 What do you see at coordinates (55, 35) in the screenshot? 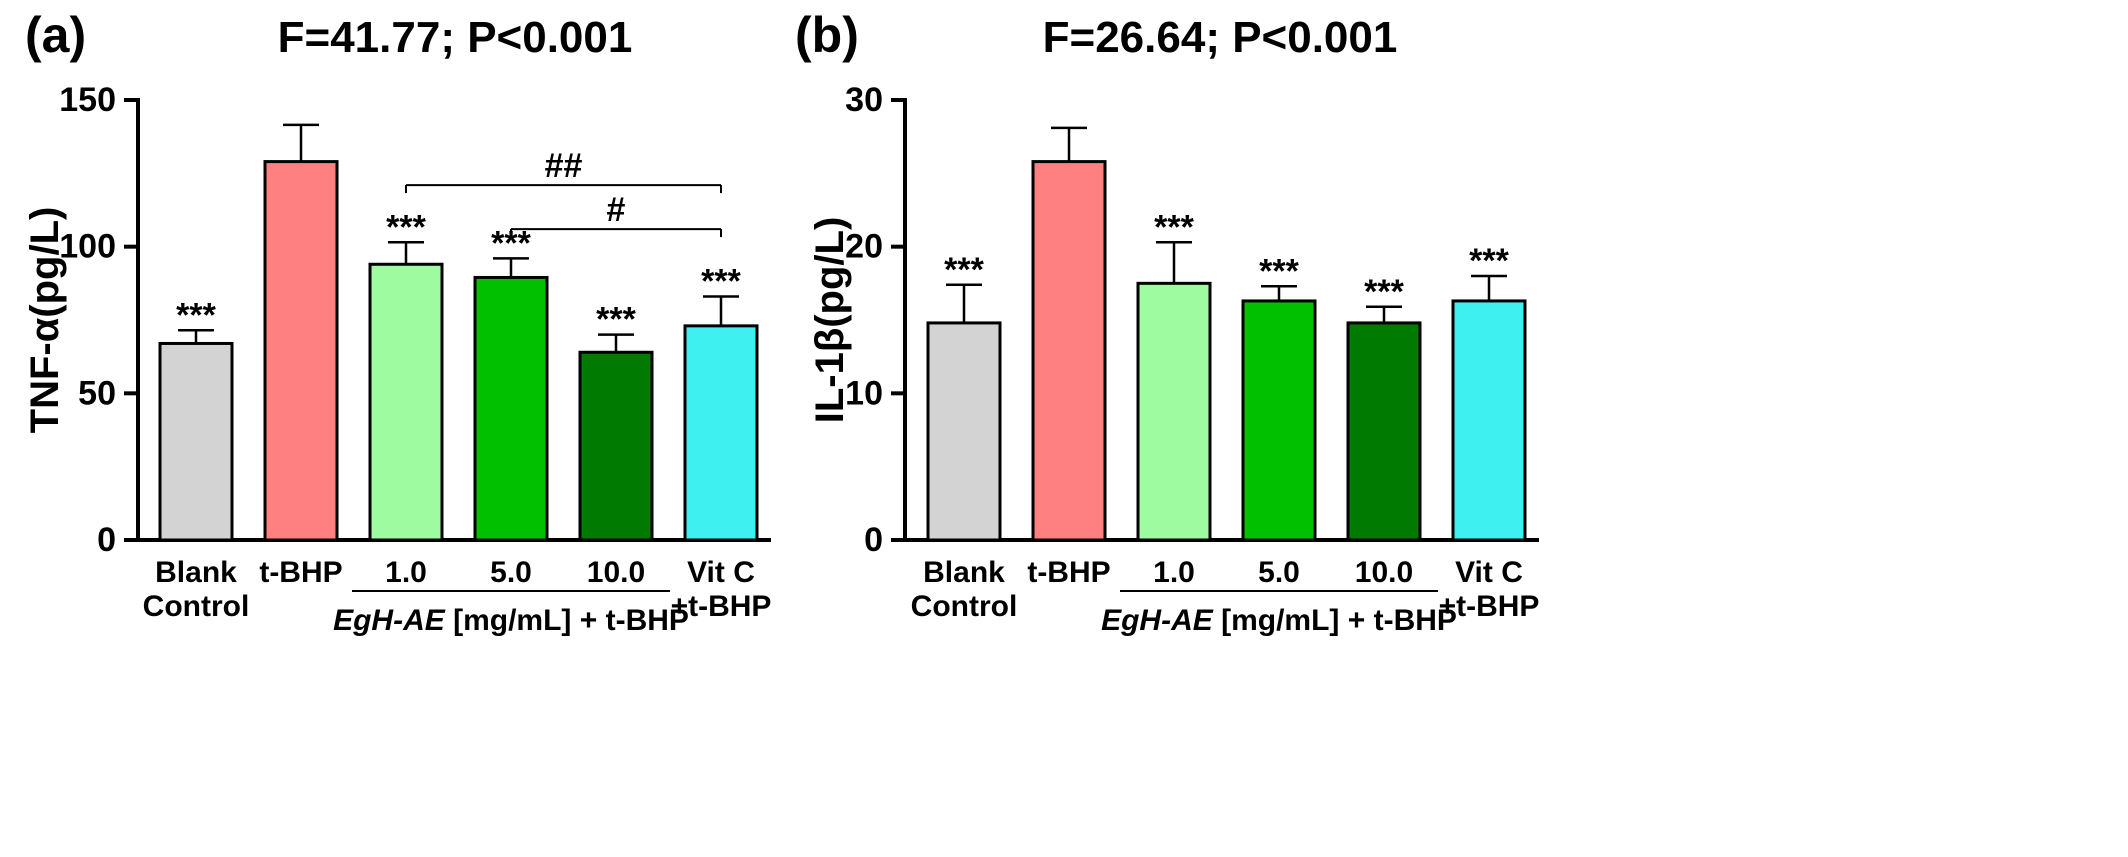
I see `panel-label: (a)` at bounding box center [55, 35].